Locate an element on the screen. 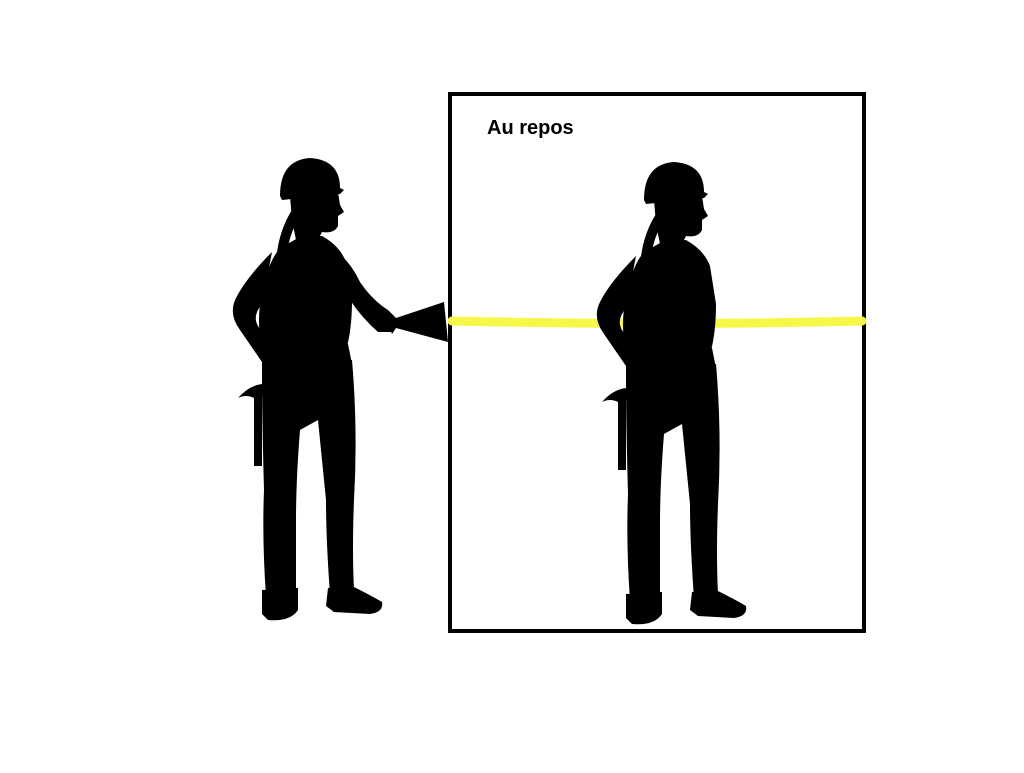  worker-at-rest-icon is located at coordinates (671, 393).